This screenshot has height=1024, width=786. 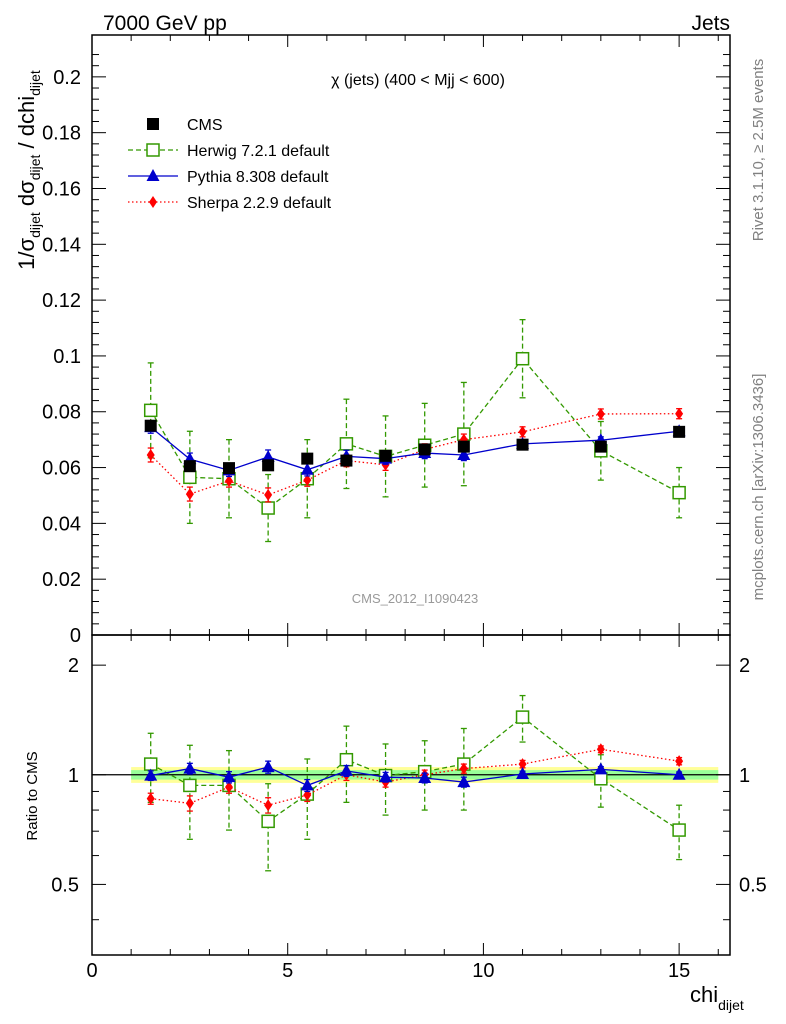 I want to click on y-tick-label: 0.02, so click(x=61, y=580).